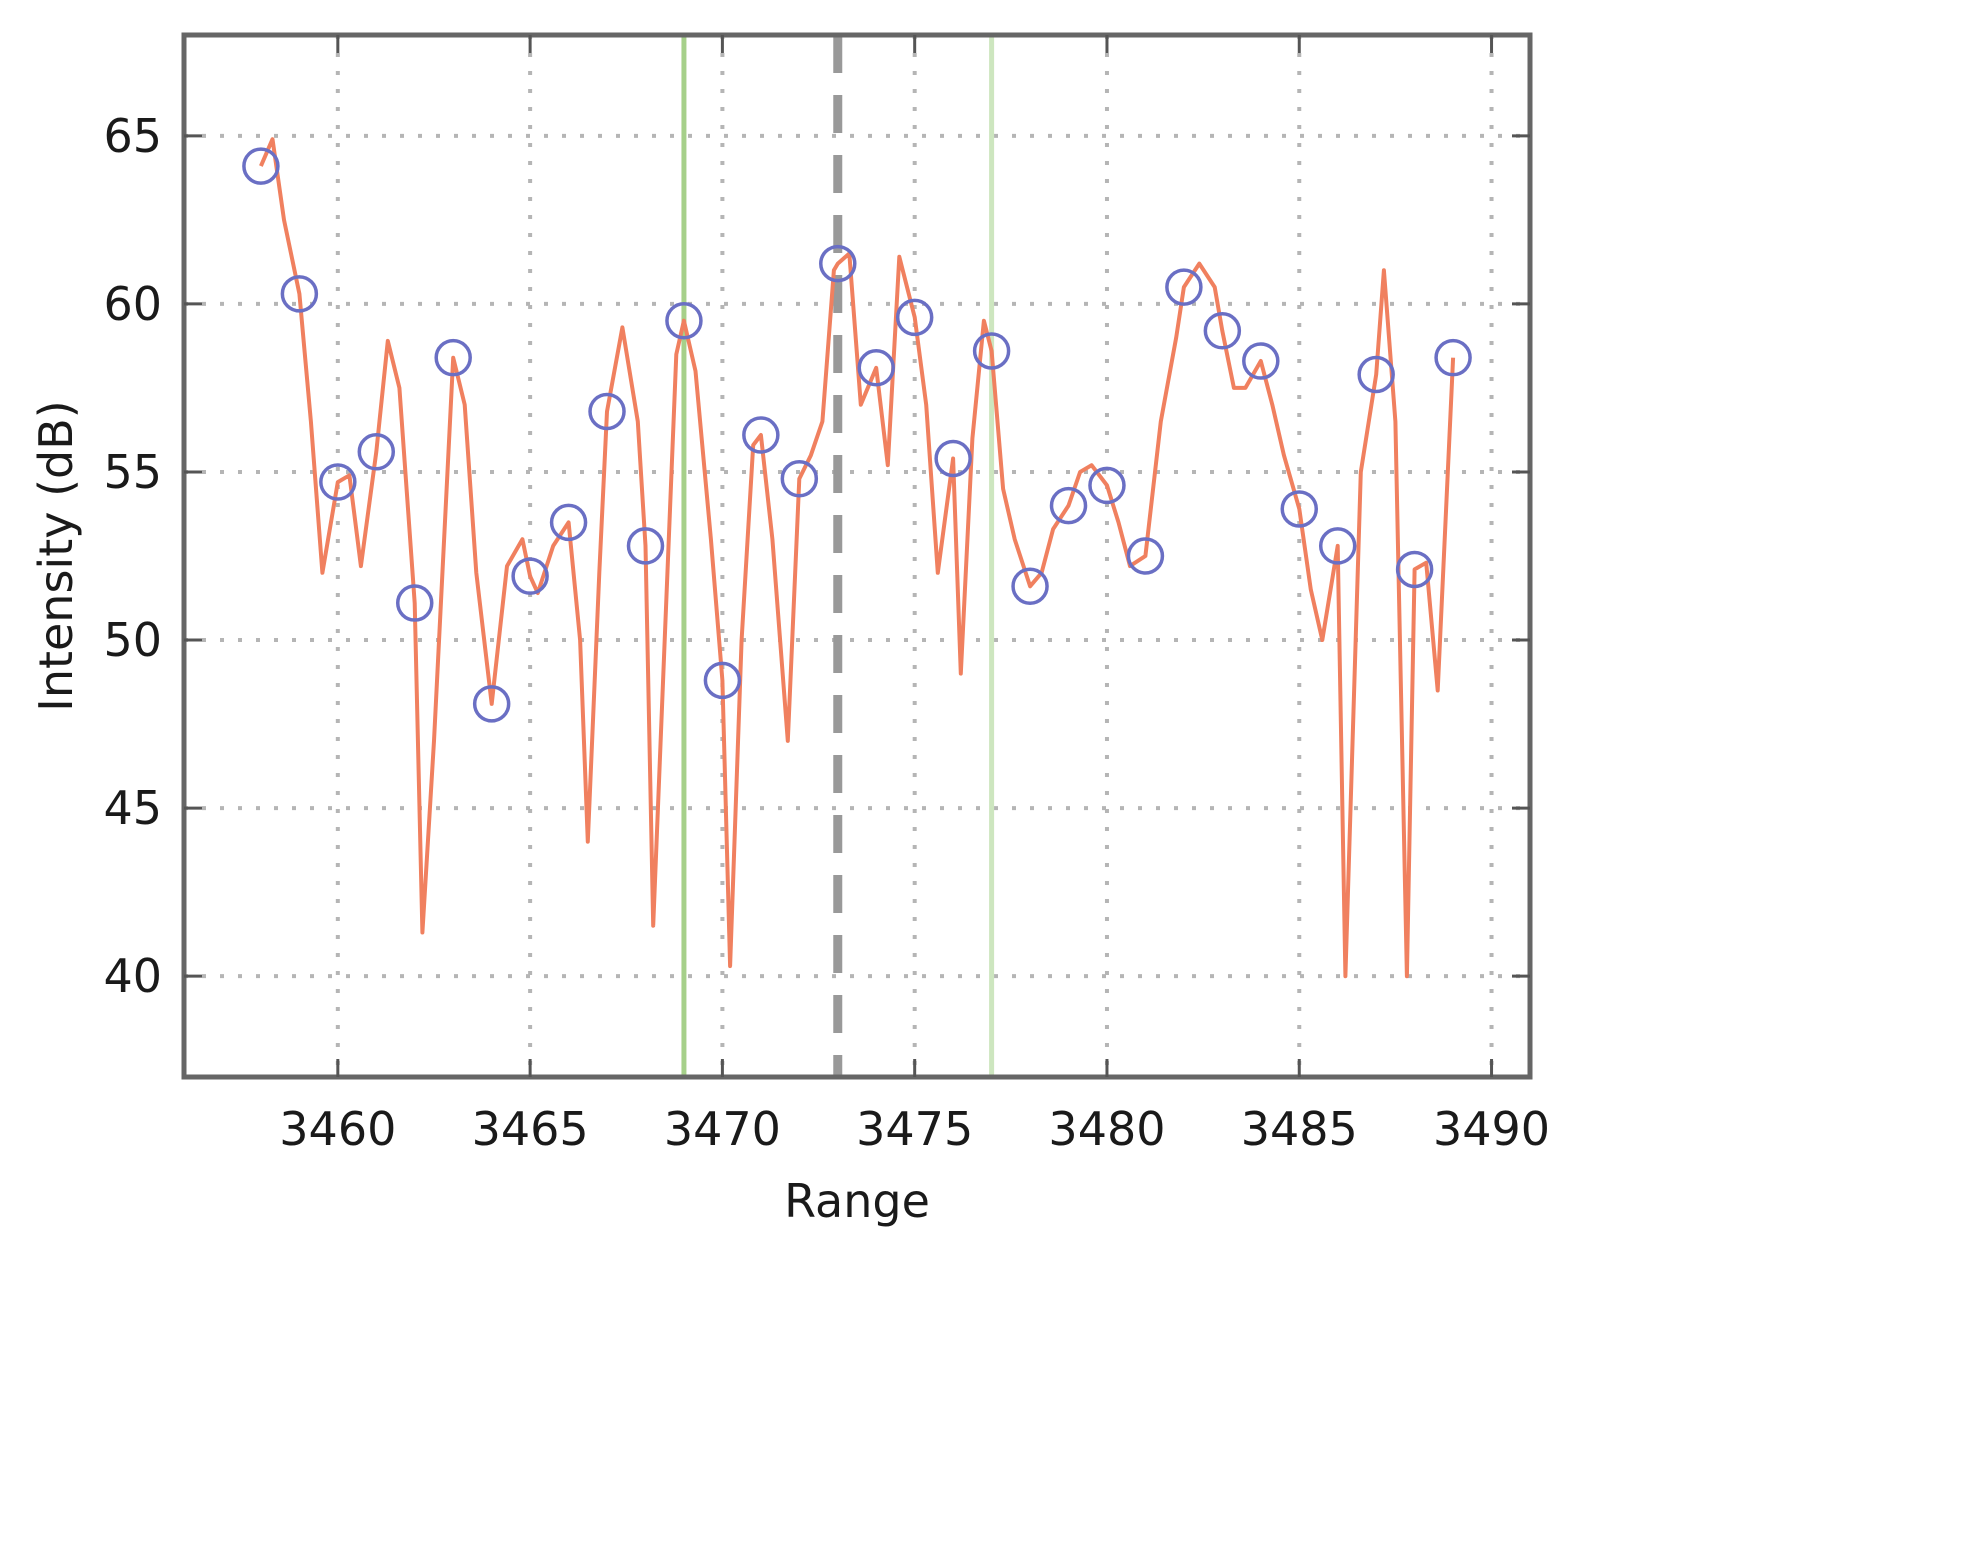 Image resolution: width=1967 pixels, height=1564 pixels. What do you see at coordinates (132, 136) in the screenshot?
I see `y-tick-label: 65` at bounding box center [132, 136].